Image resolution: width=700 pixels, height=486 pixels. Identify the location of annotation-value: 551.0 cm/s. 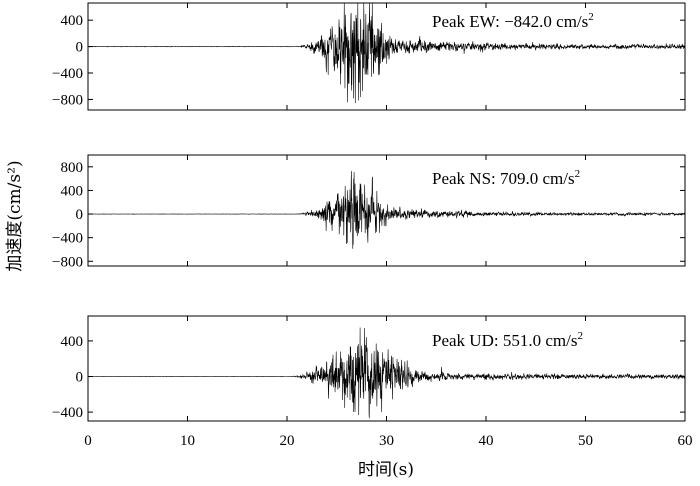
(540, 340).